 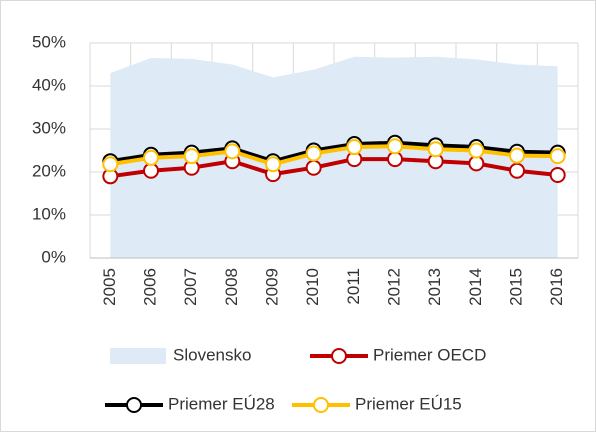 What do you see at coordinates (53, 256) in the screenshot?
I see `y-tick-label: 0%` at bounding box center [53, 256].